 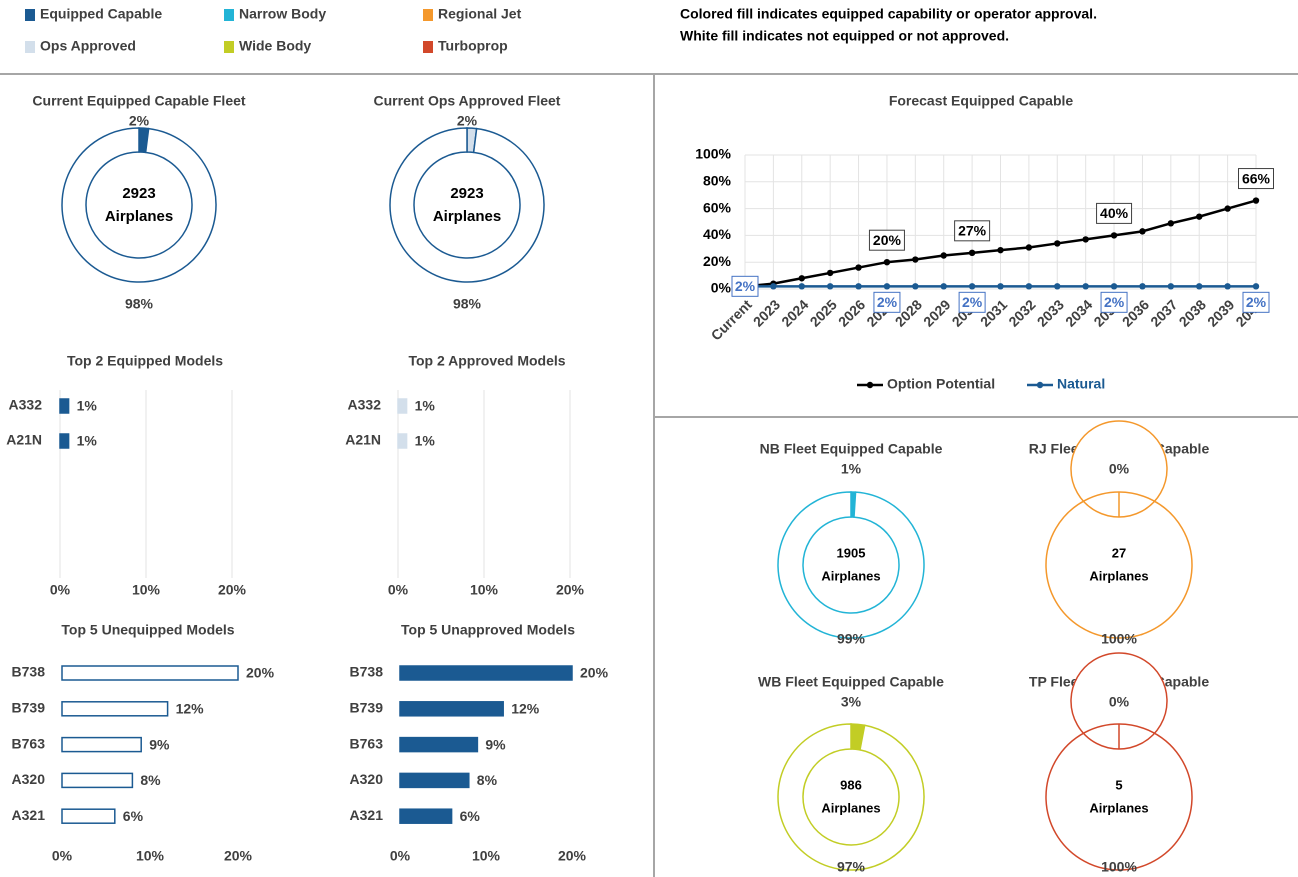 What do you see at coordinates (473, 46) in the screenshot?
I see `legend-label: Turboprop` at bounding box center [473, 46].